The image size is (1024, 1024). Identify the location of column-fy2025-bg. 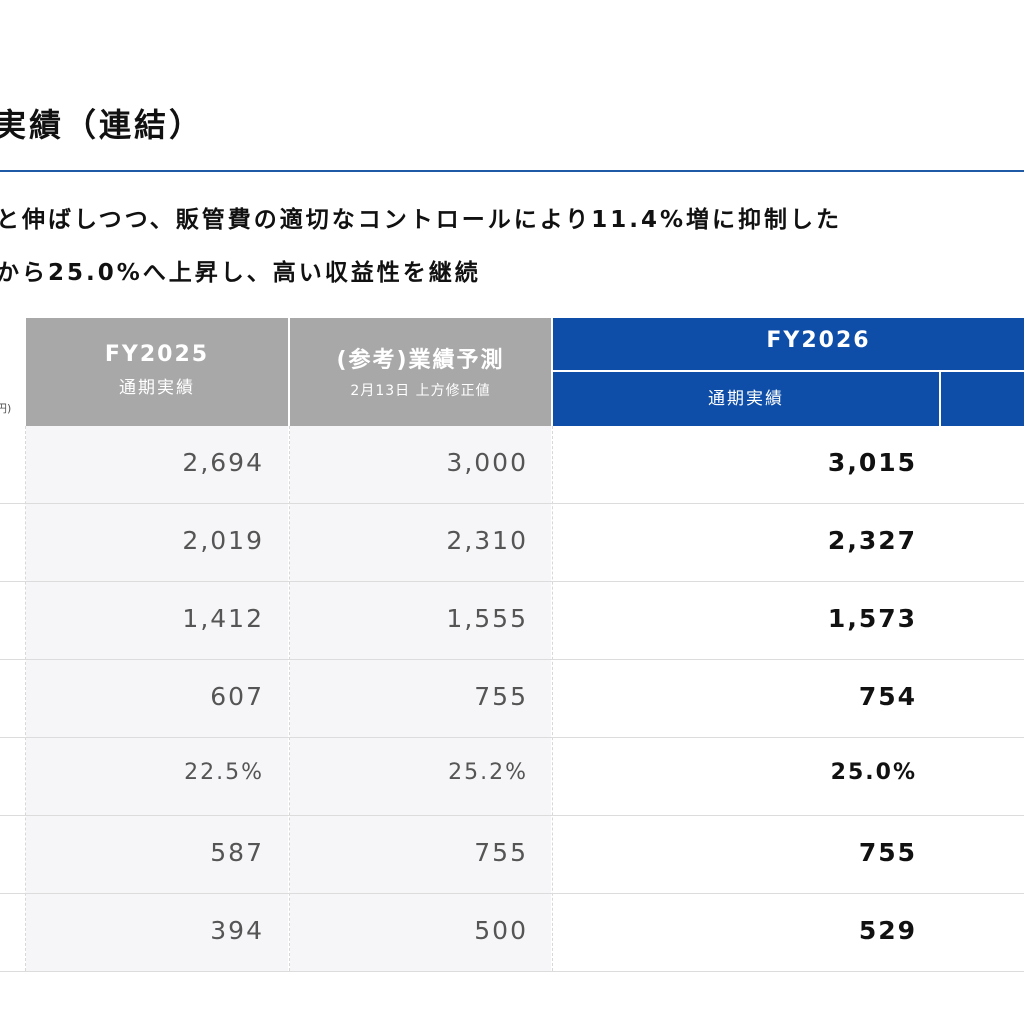
(157, 698).